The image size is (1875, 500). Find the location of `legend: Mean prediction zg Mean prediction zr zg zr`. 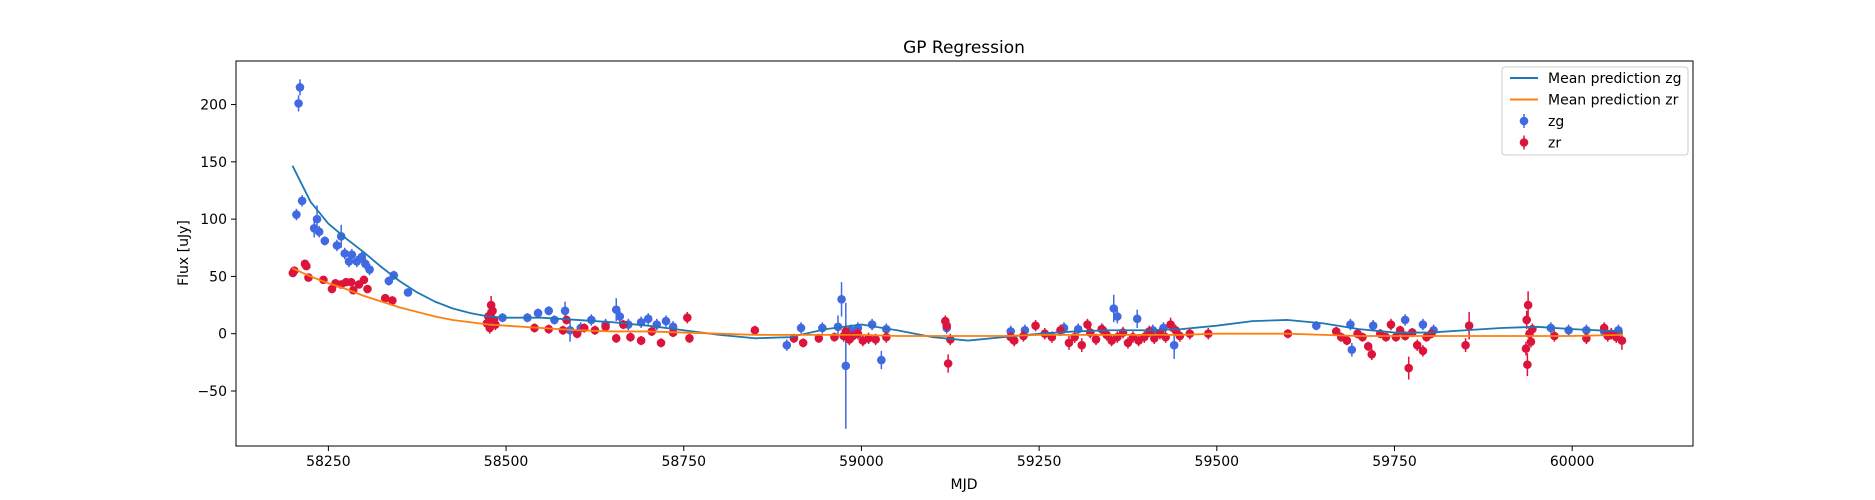

legend: Mean prediction zg Mean prediction zr zg zr is located at coordinates (1595, 111).